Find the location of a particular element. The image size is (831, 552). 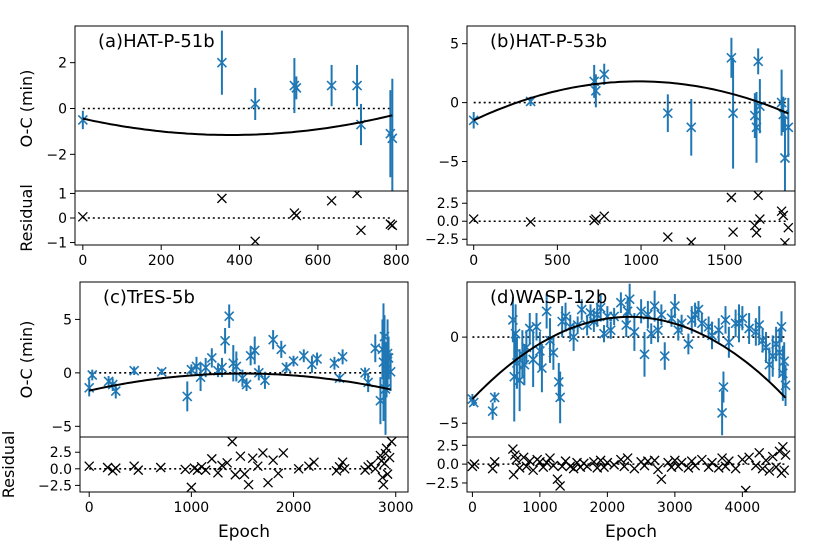

residual-plot-area is located at coordinates (629, 466).